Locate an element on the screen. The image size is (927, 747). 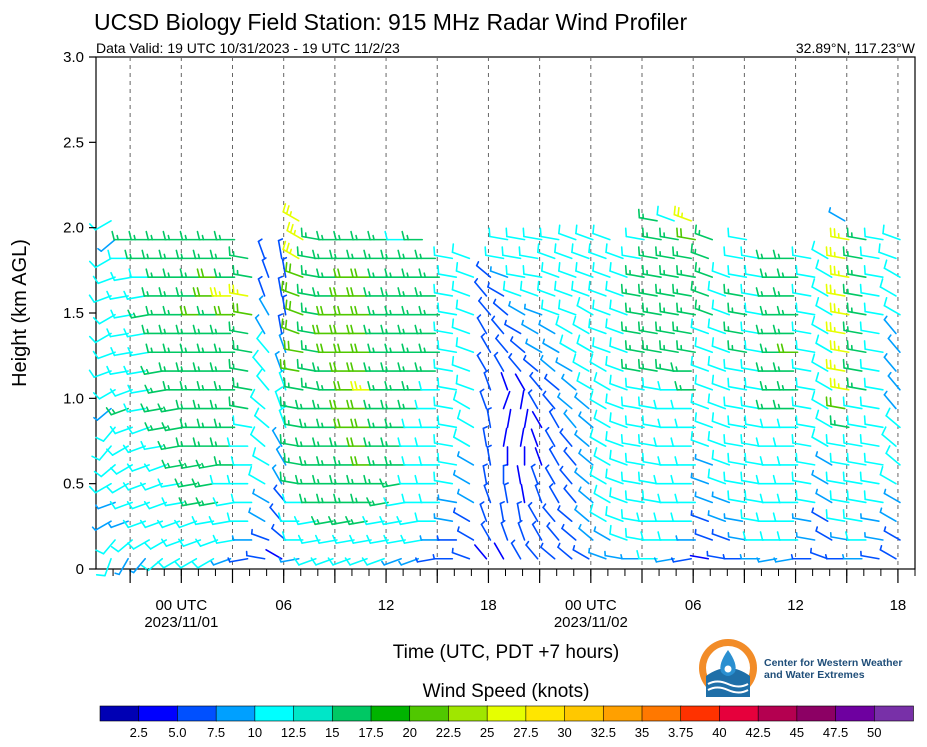
x-tick-label: 00 UTC is located at coordinates (591, 605).